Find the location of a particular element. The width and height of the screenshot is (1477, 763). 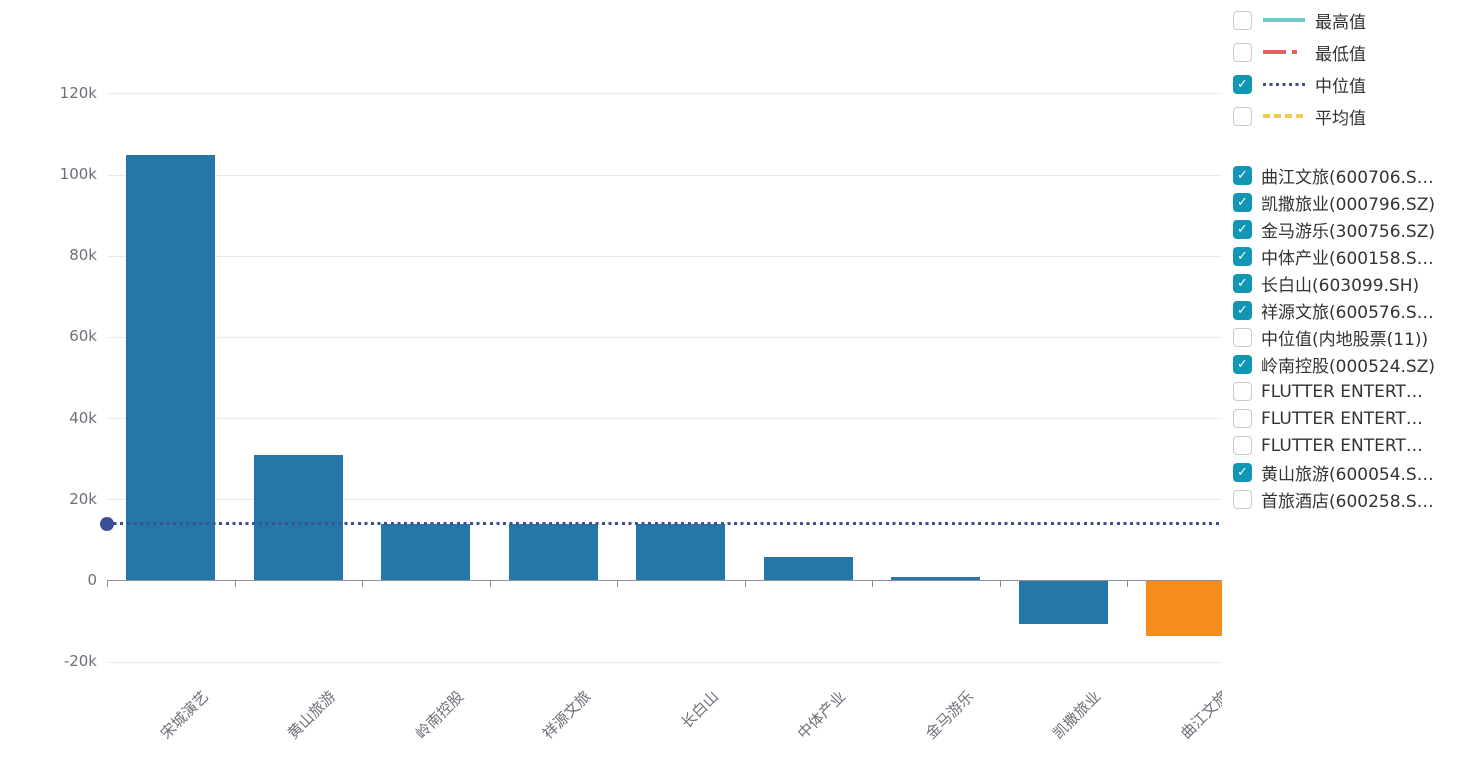

y-axis-label: 60k is located at coordinates (83, 336).